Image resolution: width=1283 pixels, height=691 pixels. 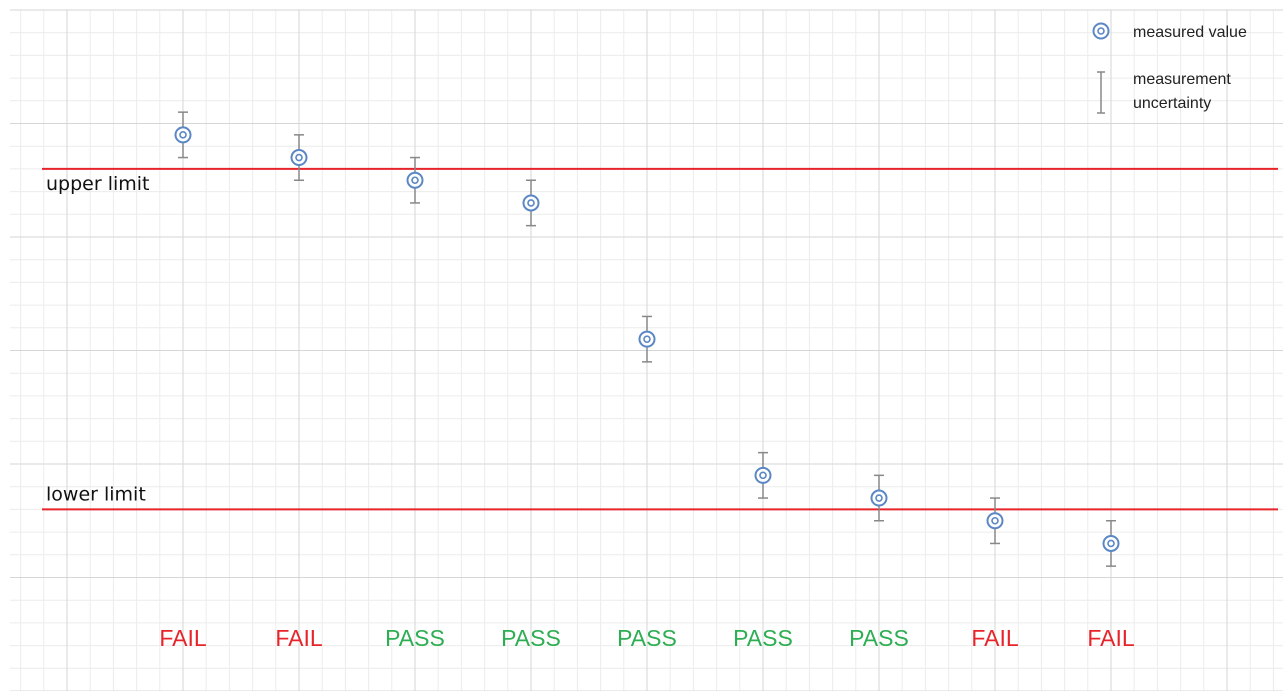 What do you see at coordinates (1190, 32) in the screenshot?
I see `legend-measured-value-label: measured value` at bounding box center [1190, 32].